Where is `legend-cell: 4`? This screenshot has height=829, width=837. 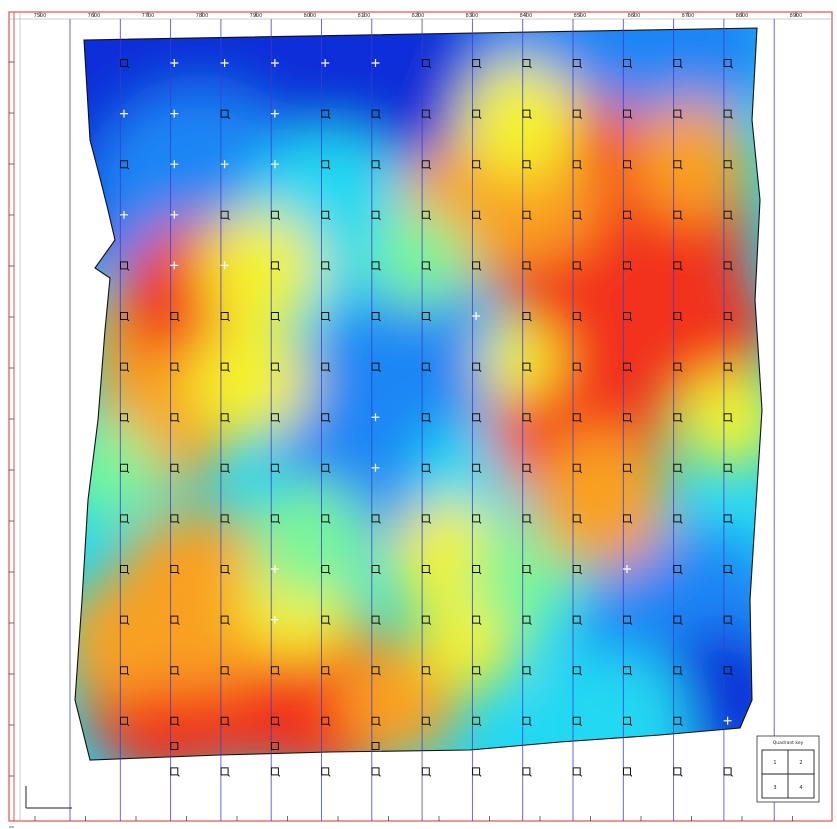 legend-cell: 4 is located at coordinates (800, 788).